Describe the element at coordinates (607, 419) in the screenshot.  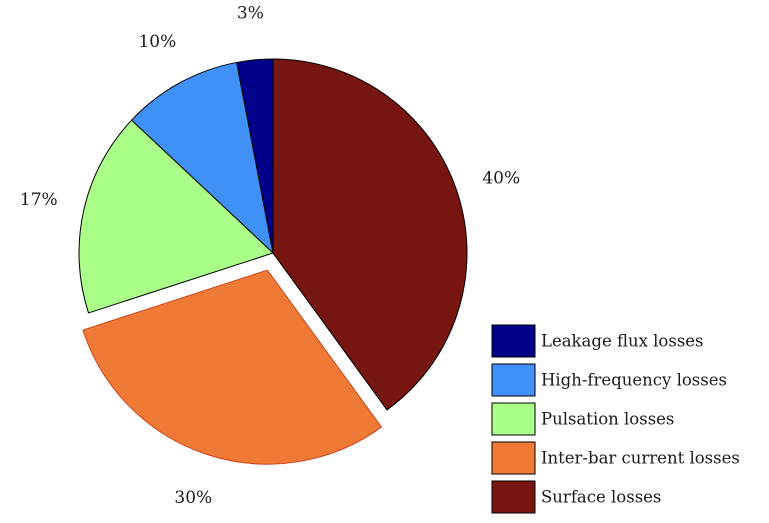
I see `legend-label: Pulsation losses` at that location.